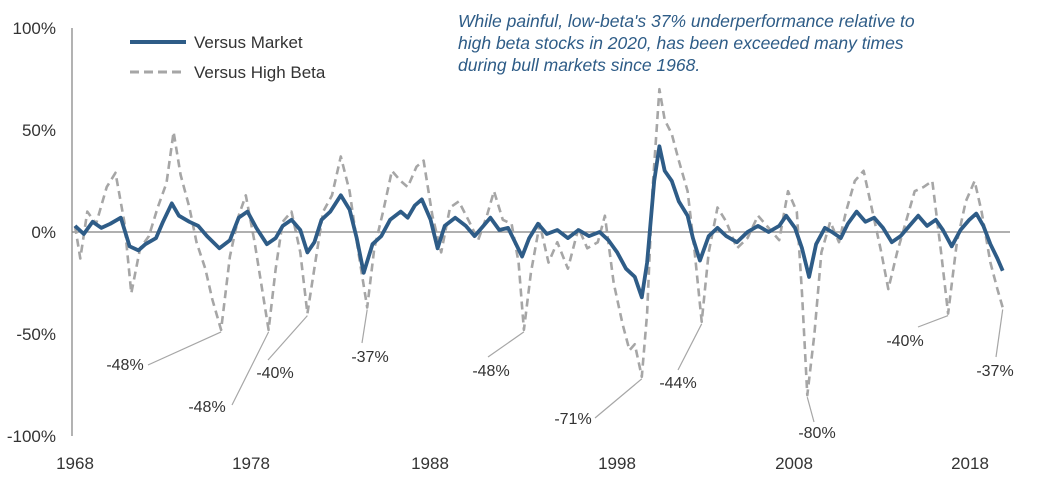 Image resolution: width=1050 pixels, height=489 pixels. What do you see at coordinates (970, 463) in the screenshot?
I see `x-tick-label: 2018` at bounding box center [970, 463].